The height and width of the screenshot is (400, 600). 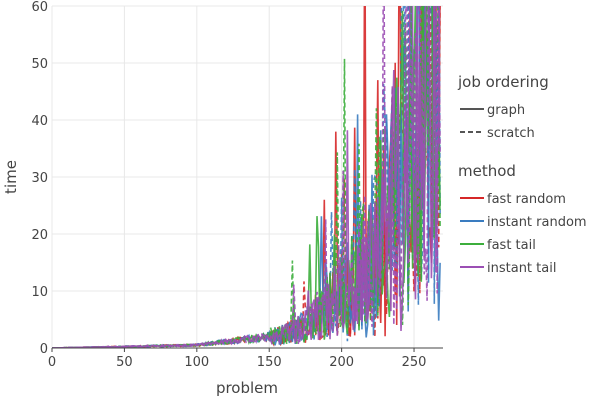 I want to click on y-tick-label: 10, so click(x=39, y=292).